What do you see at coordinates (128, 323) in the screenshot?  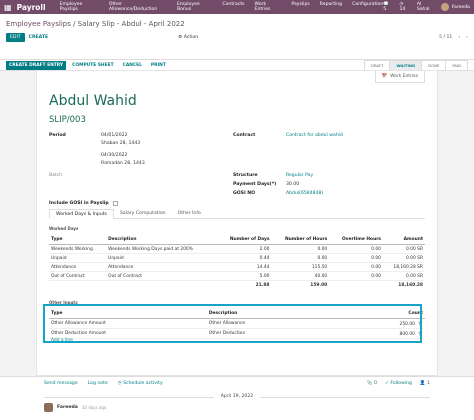 I see `cell-type: Other Allowance Amount` at bounding box center [128, 323].